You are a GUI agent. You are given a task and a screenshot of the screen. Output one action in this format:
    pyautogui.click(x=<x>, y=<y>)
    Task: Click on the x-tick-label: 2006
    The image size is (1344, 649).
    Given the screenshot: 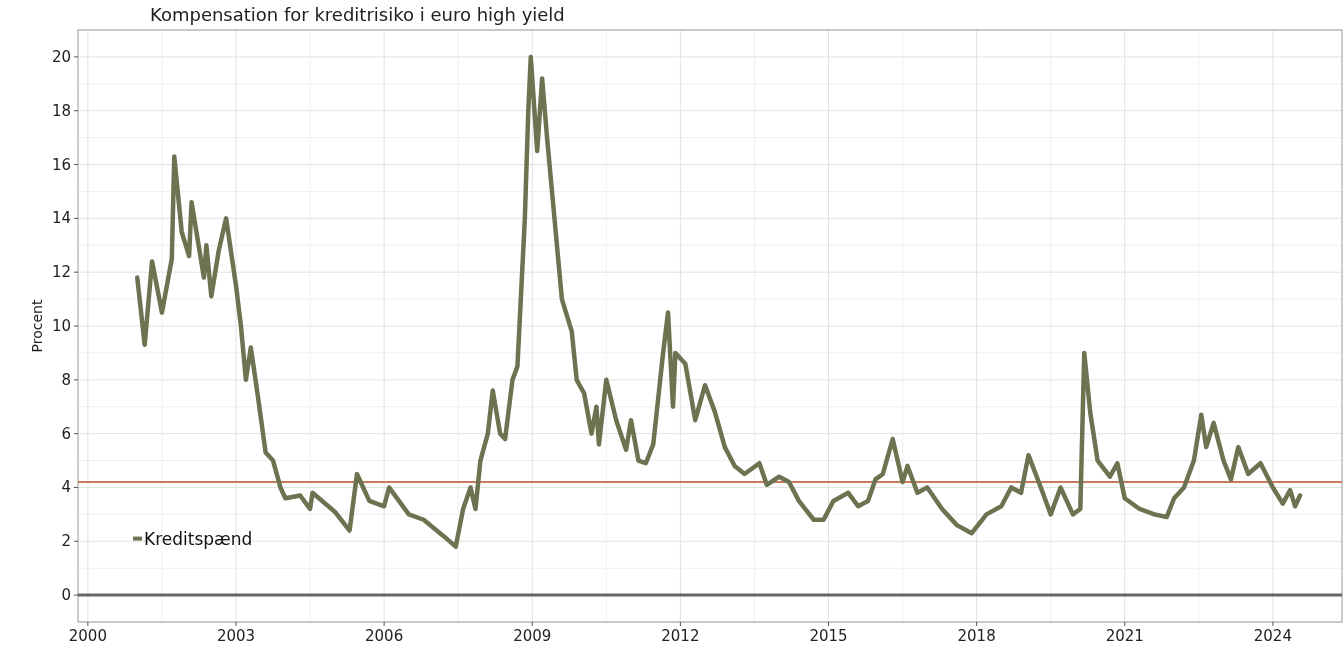 What is the action you would take?
    pyautogui.click(x=384, y=636)
    